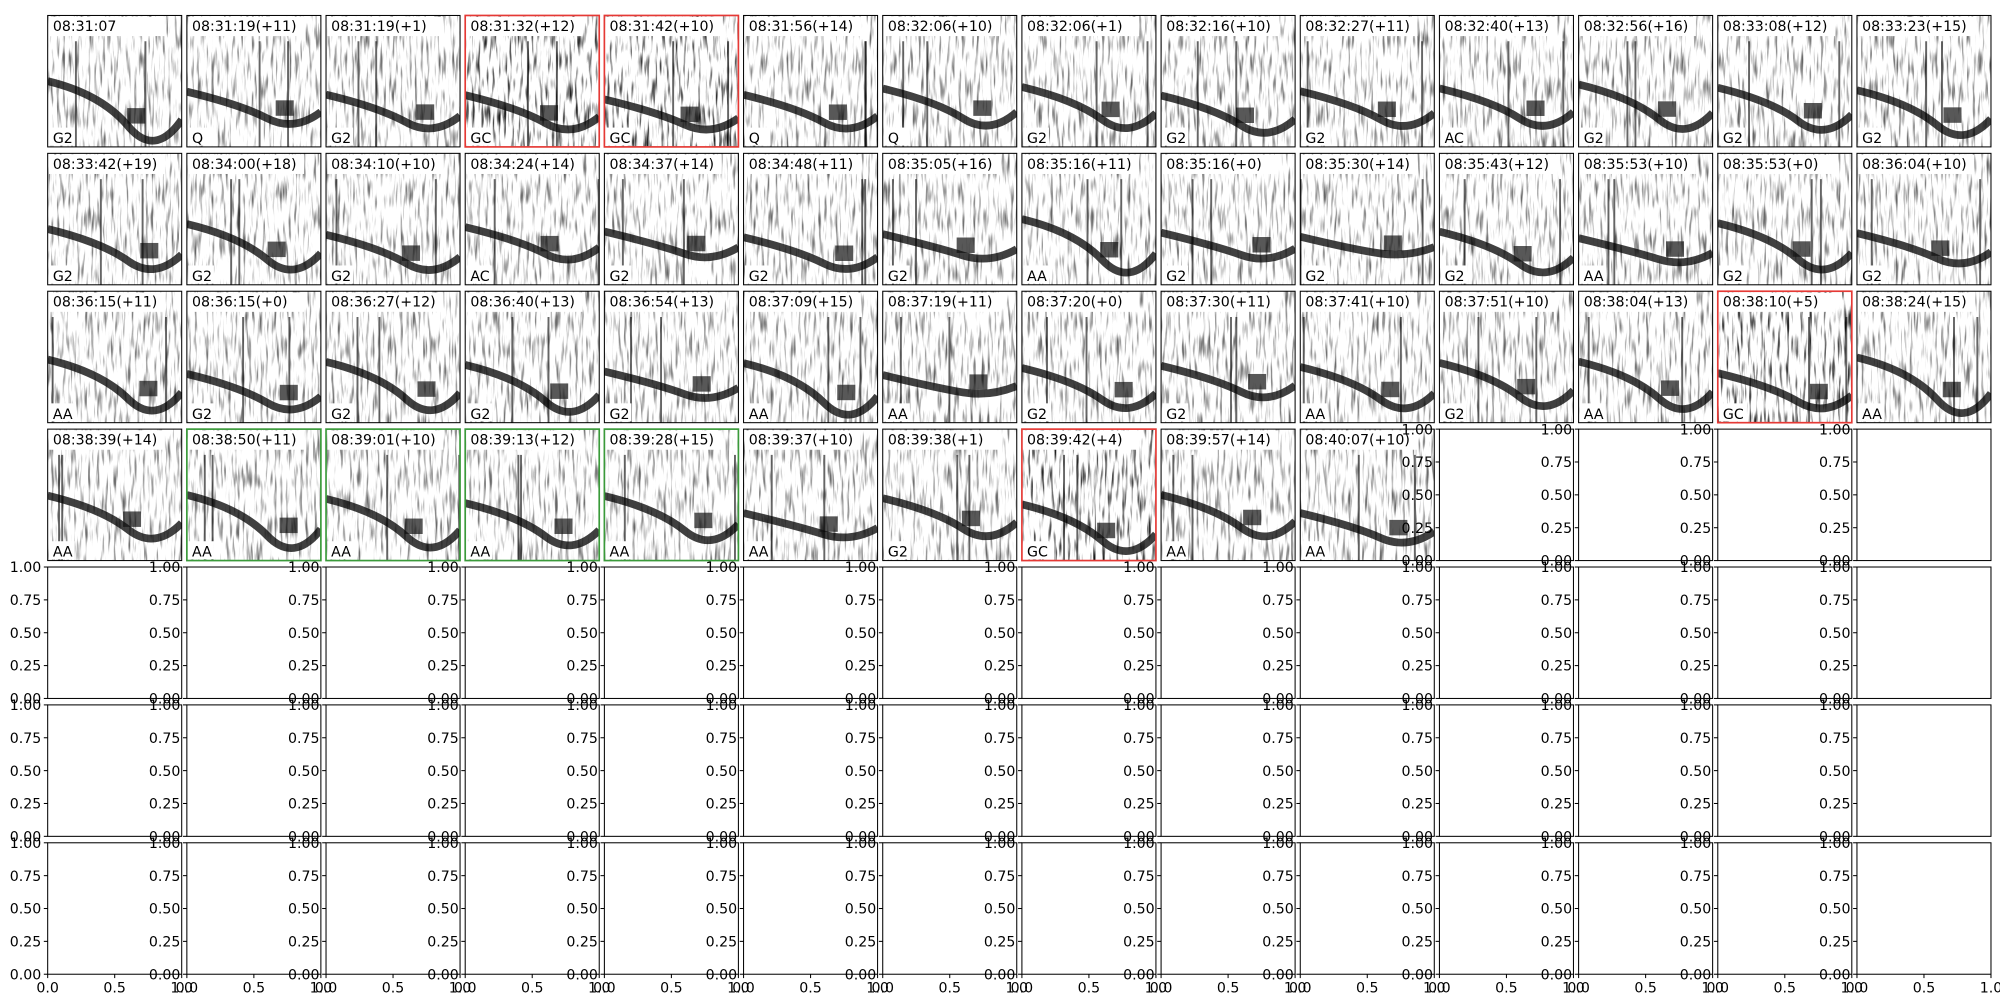 The width and height of the screenshot is (2000, 1000). Describe the element at coordinates (254, 81) in the screenshot. I see `spectrogram-panel: 08:31:19(+11) Q` at that location.